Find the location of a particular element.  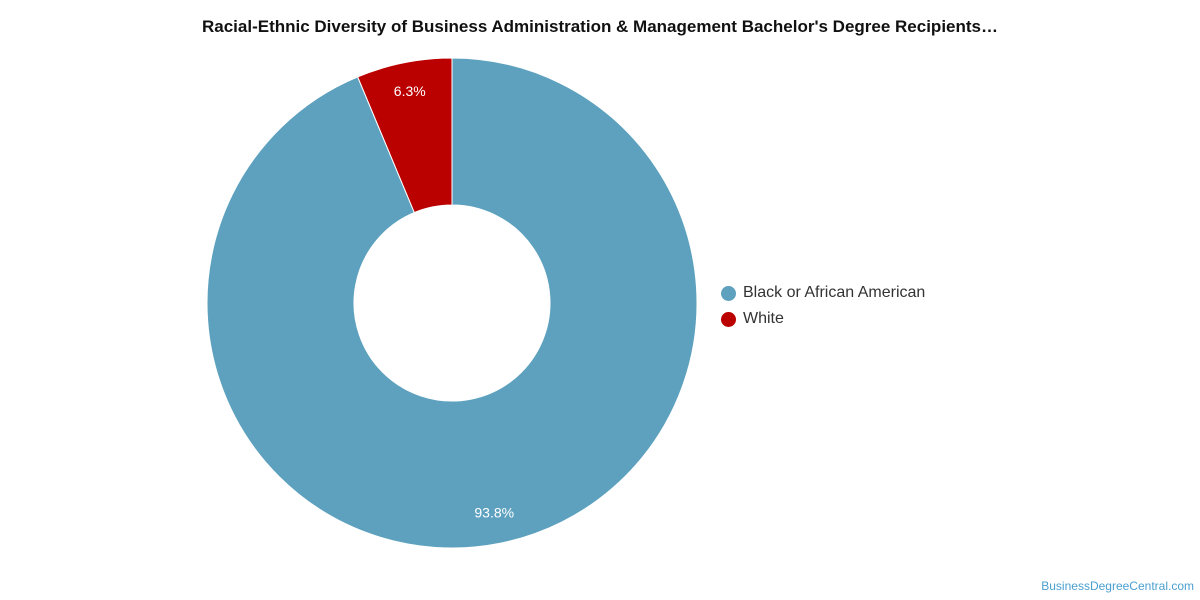

slice-value-label: 93.8% is located at coordinates (494, 513).